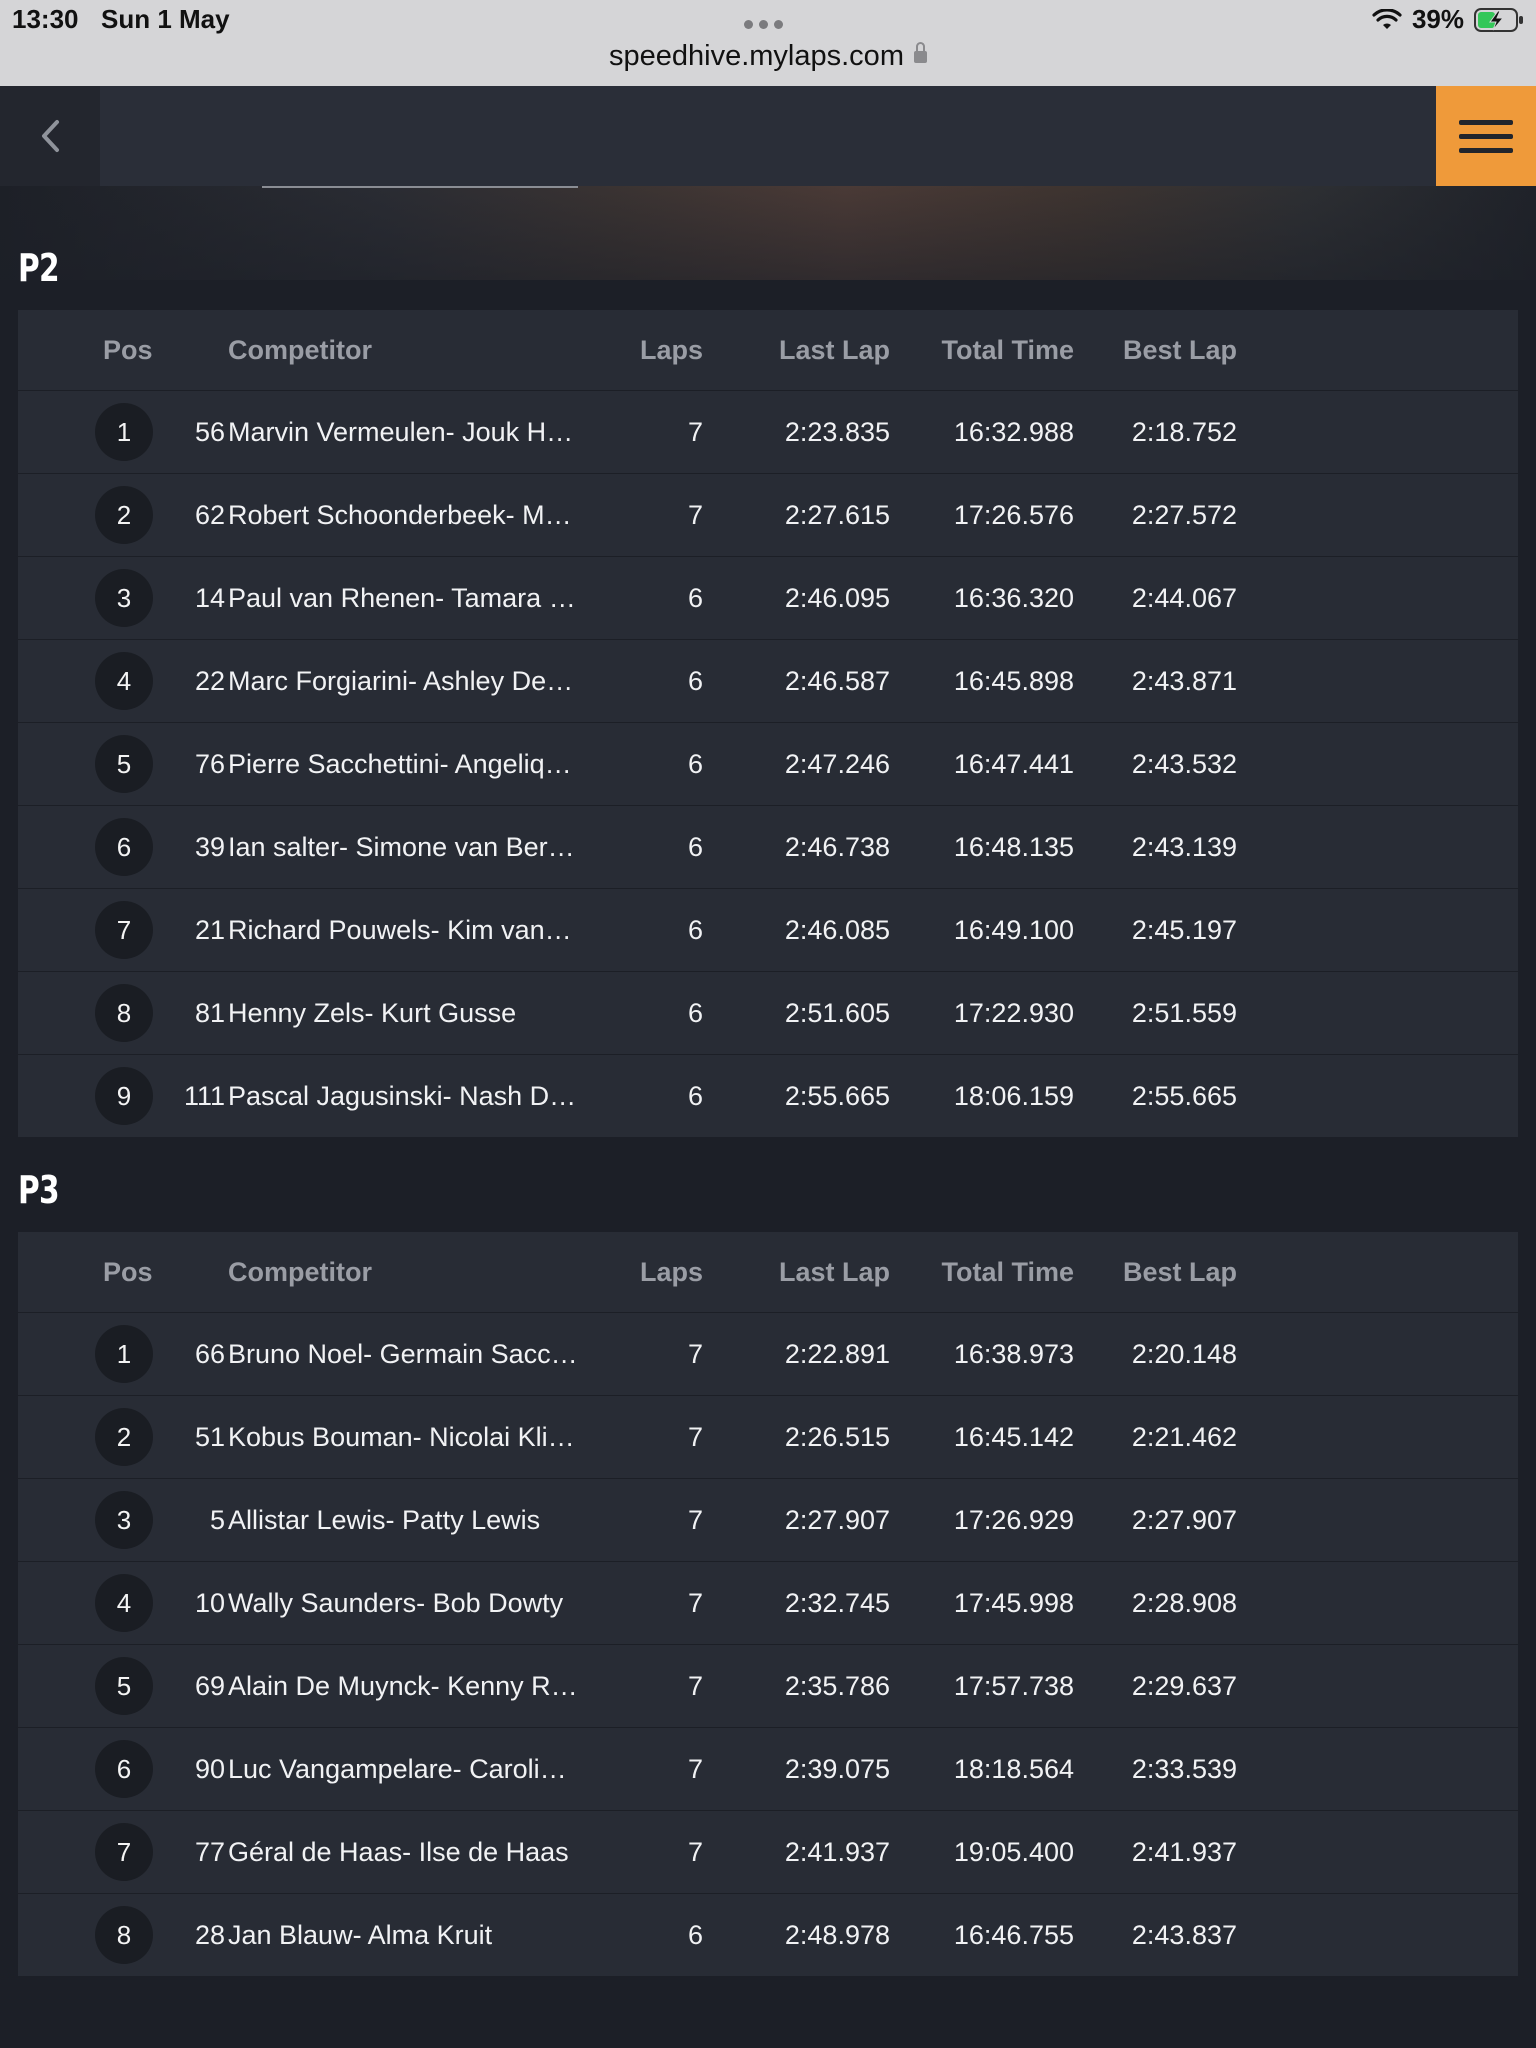  I want to click on position-cell: 6, so click(124, 1769).